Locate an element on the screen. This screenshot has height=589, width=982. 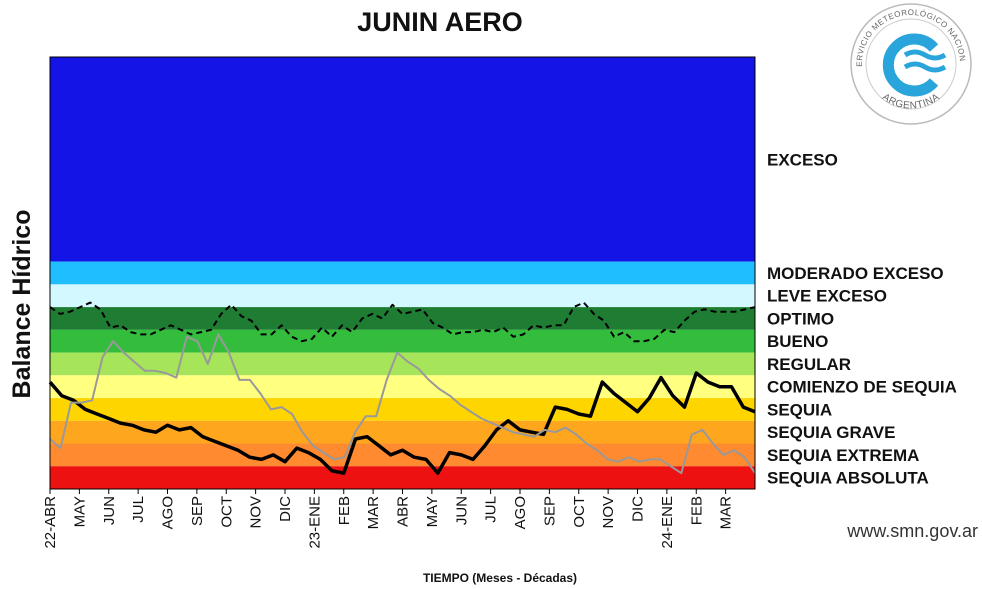
band-regular is located at coordinates (402, 364).